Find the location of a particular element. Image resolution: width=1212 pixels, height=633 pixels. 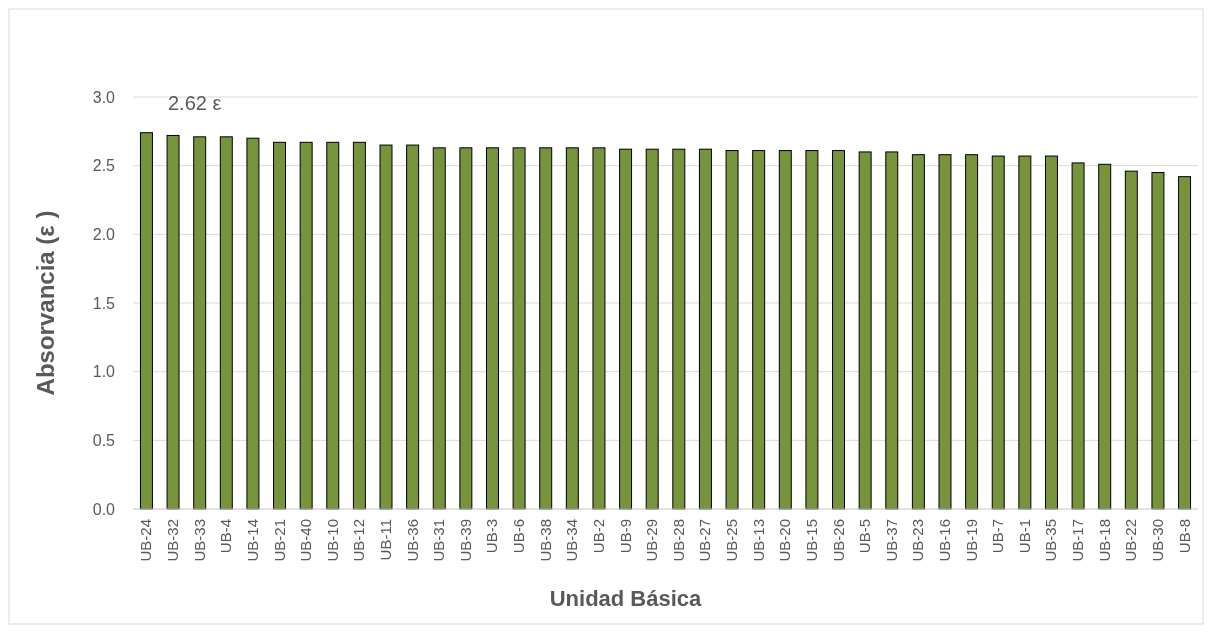

x-tick-label: UB-17 is located at coordinates (1078, 540).